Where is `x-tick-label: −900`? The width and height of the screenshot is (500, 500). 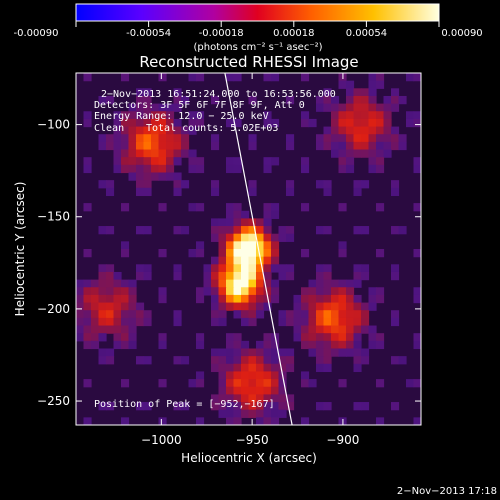
x-tick-label: −900 is located at coordinates (342, 440).